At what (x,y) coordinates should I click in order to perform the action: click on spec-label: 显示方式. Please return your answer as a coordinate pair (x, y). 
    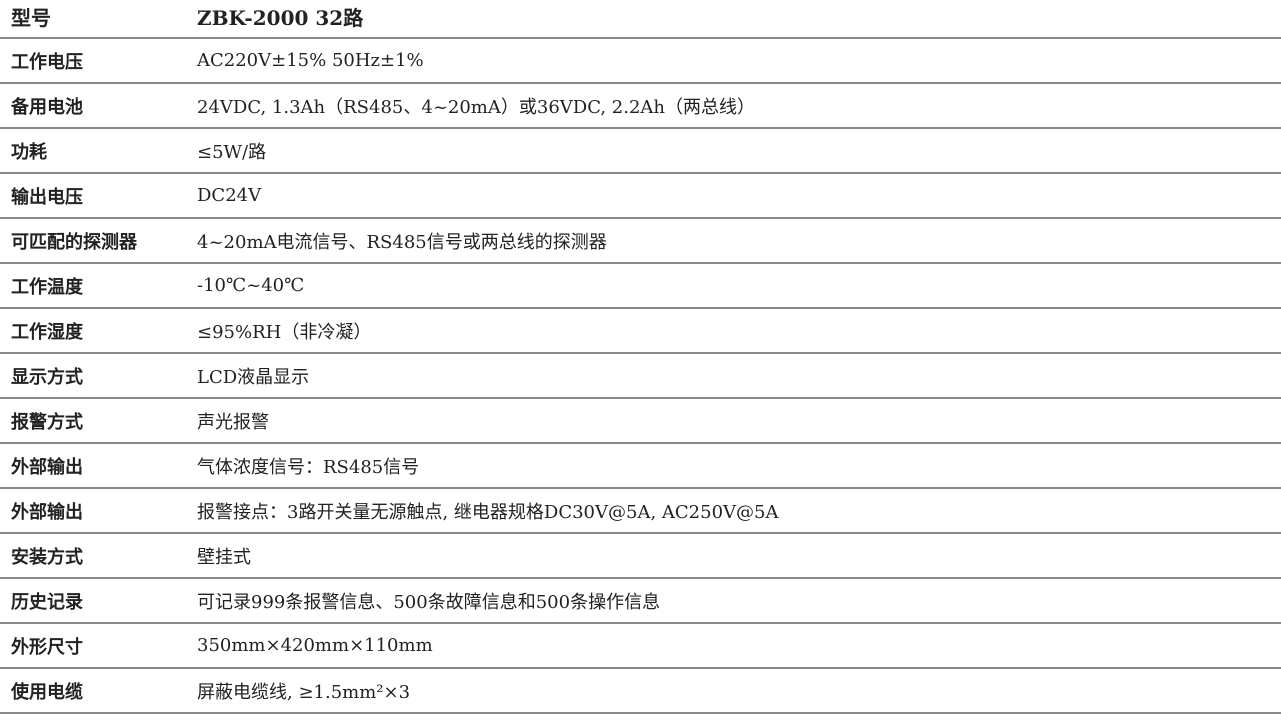
    Looking at the image, I should click on (47, 377).